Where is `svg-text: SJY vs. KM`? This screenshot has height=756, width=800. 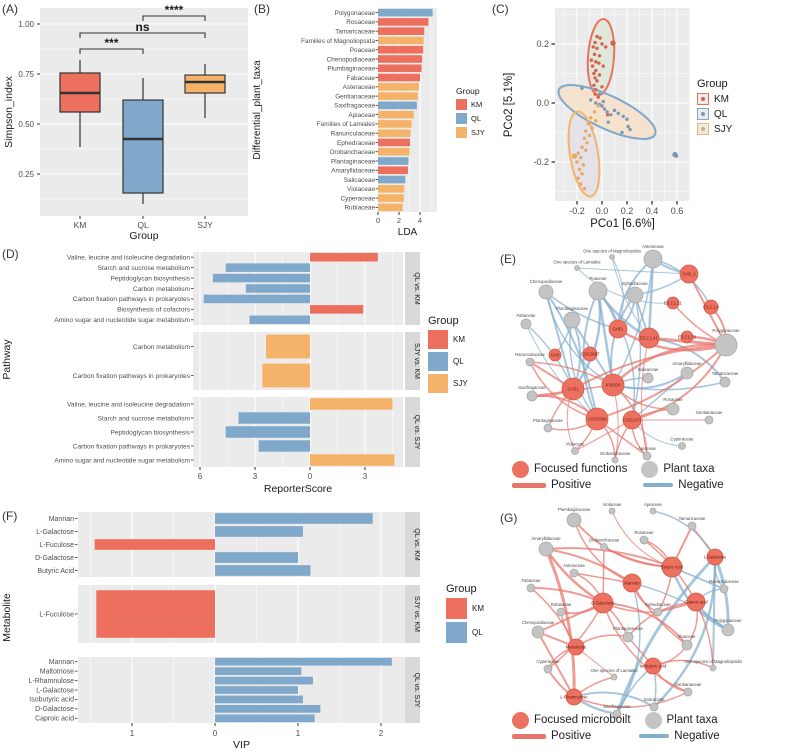 svg-text: SJY vs. KM is located at coordinates (416, 614).